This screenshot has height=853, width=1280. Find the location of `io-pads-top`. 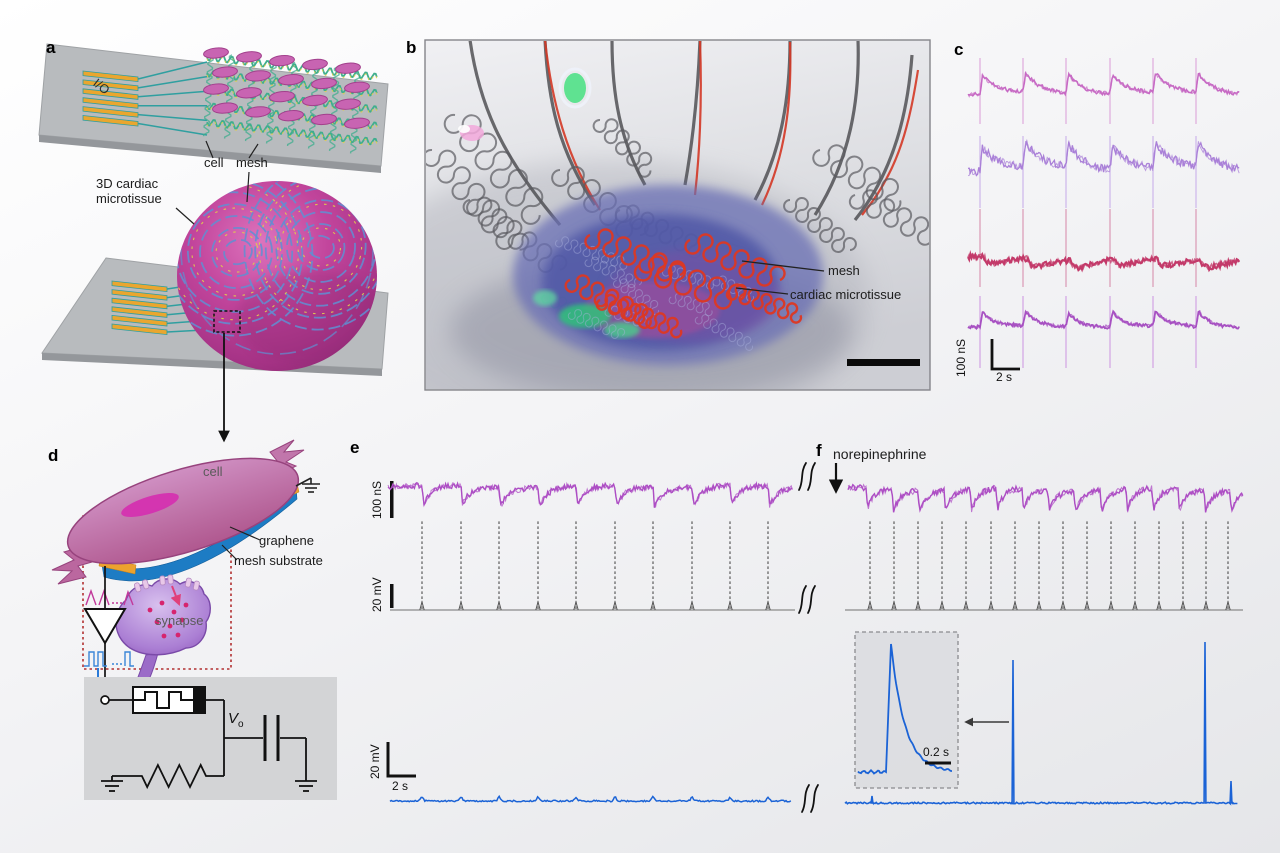

io-pads-top is located at coordinates (110, 98).